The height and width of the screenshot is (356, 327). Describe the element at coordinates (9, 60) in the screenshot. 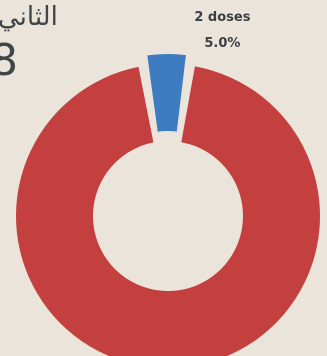

I see `corner-number: 8` at that location.